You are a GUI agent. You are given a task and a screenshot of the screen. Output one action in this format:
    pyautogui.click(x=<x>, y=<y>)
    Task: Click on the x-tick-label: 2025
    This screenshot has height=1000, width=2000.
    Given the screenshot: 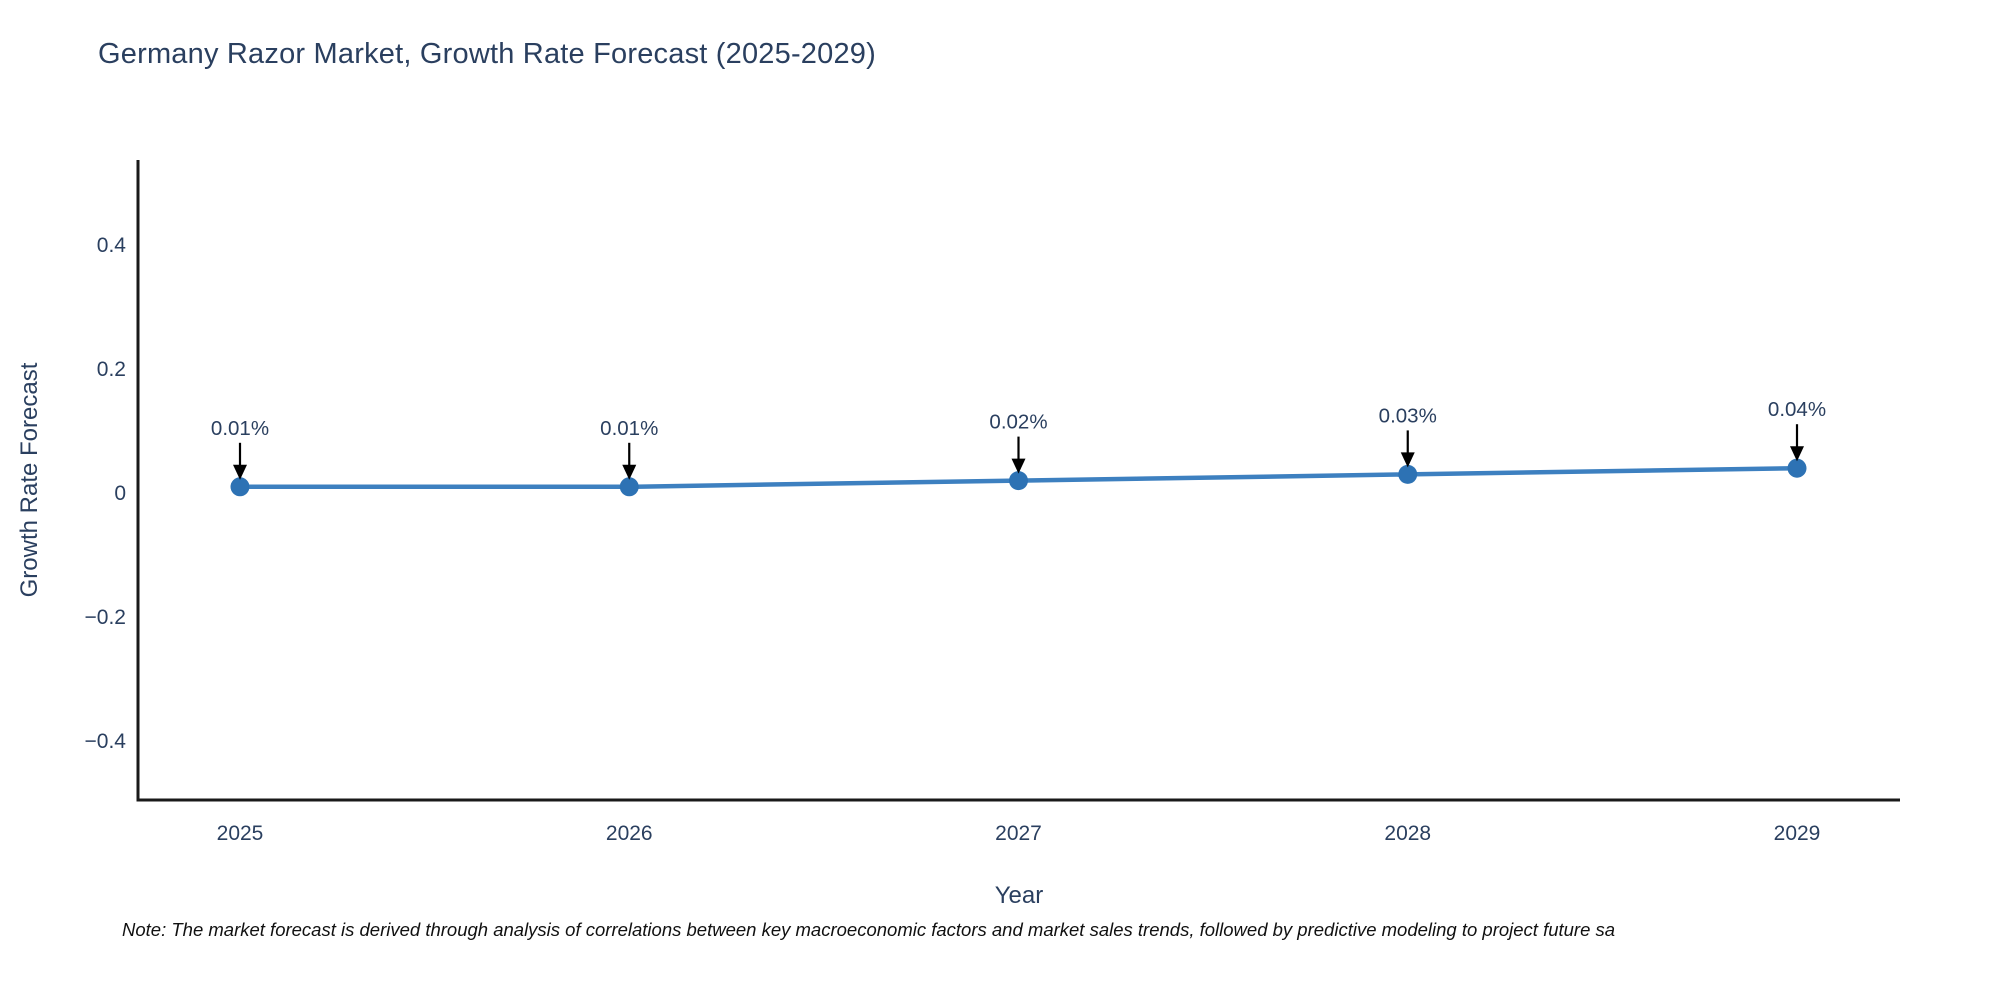 What is the action you would take?
    pyautogui.click(x=240, y=833)
    